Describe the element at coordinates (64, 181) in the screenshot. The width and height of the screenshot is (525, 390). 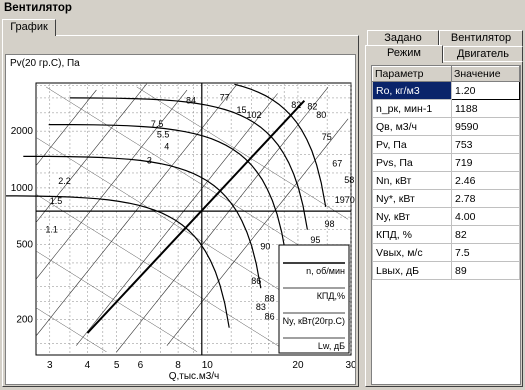
I see `curve-label: 2.2` at that location.